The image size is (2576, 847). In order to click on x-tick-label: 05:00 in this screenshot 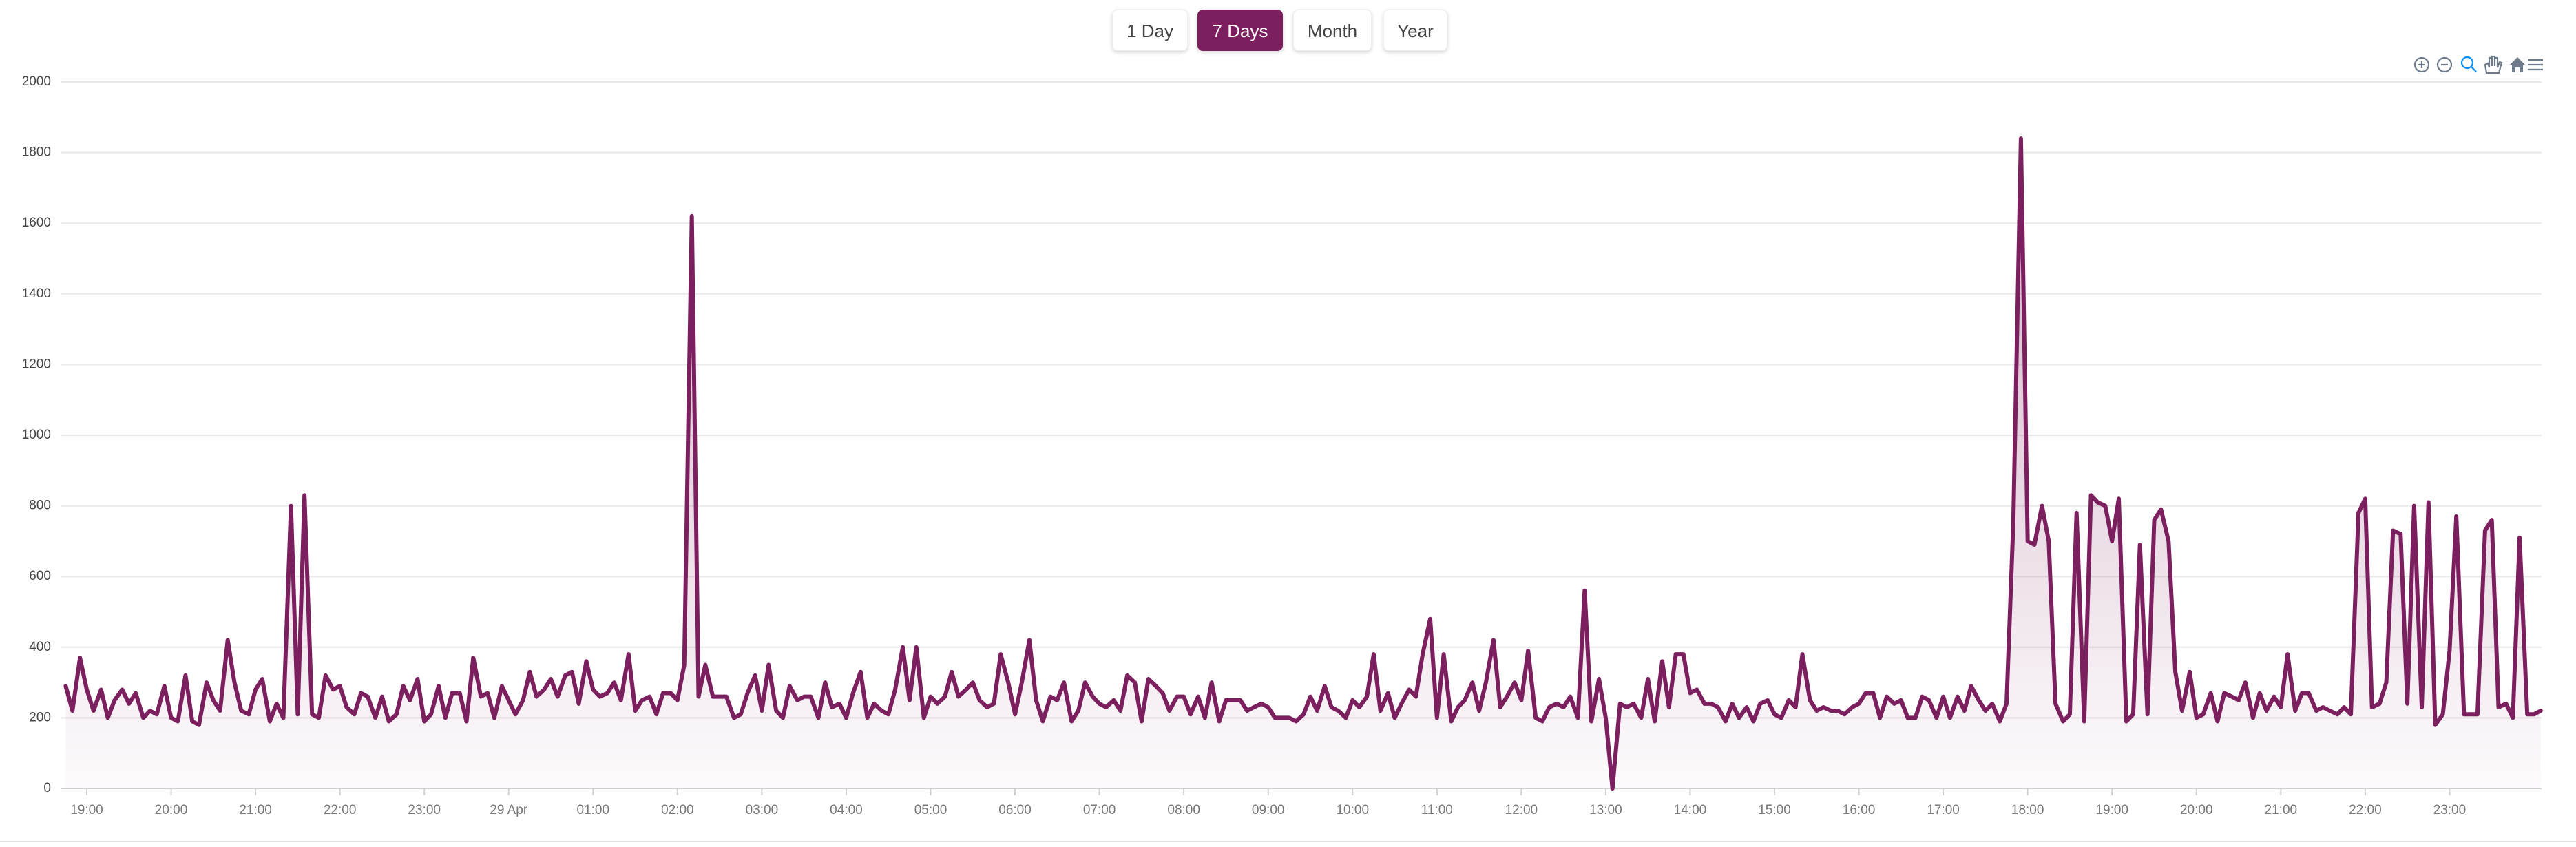, I will do `click(930, 810)`.